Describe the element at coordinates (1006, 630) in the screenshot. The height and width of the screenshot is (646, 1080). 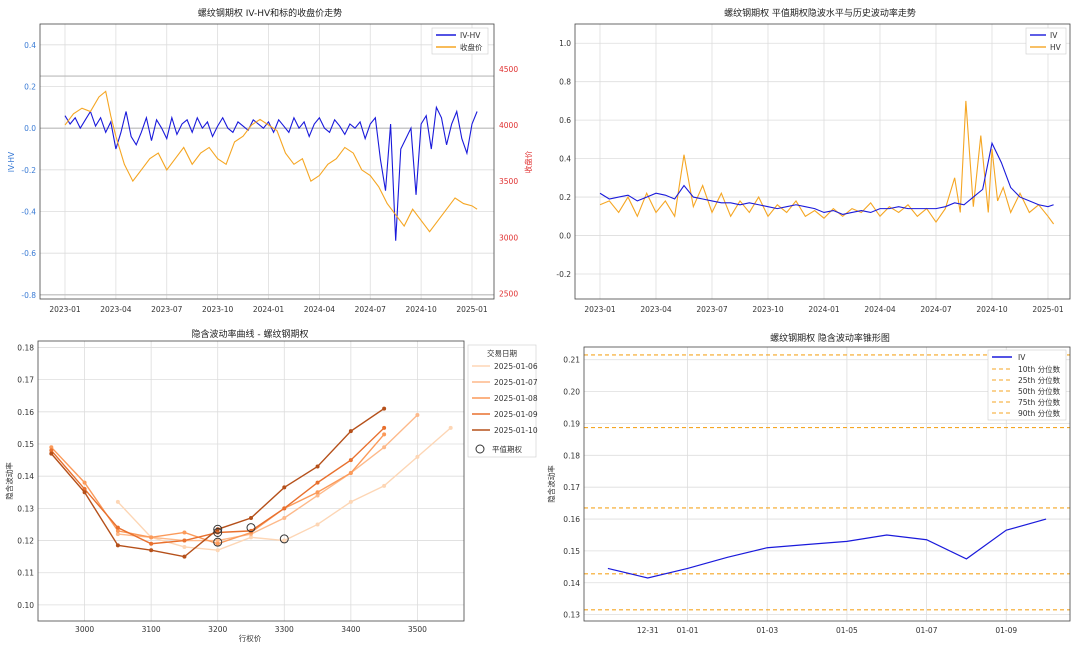
I see `x-tick-label: 01-09` at that location.